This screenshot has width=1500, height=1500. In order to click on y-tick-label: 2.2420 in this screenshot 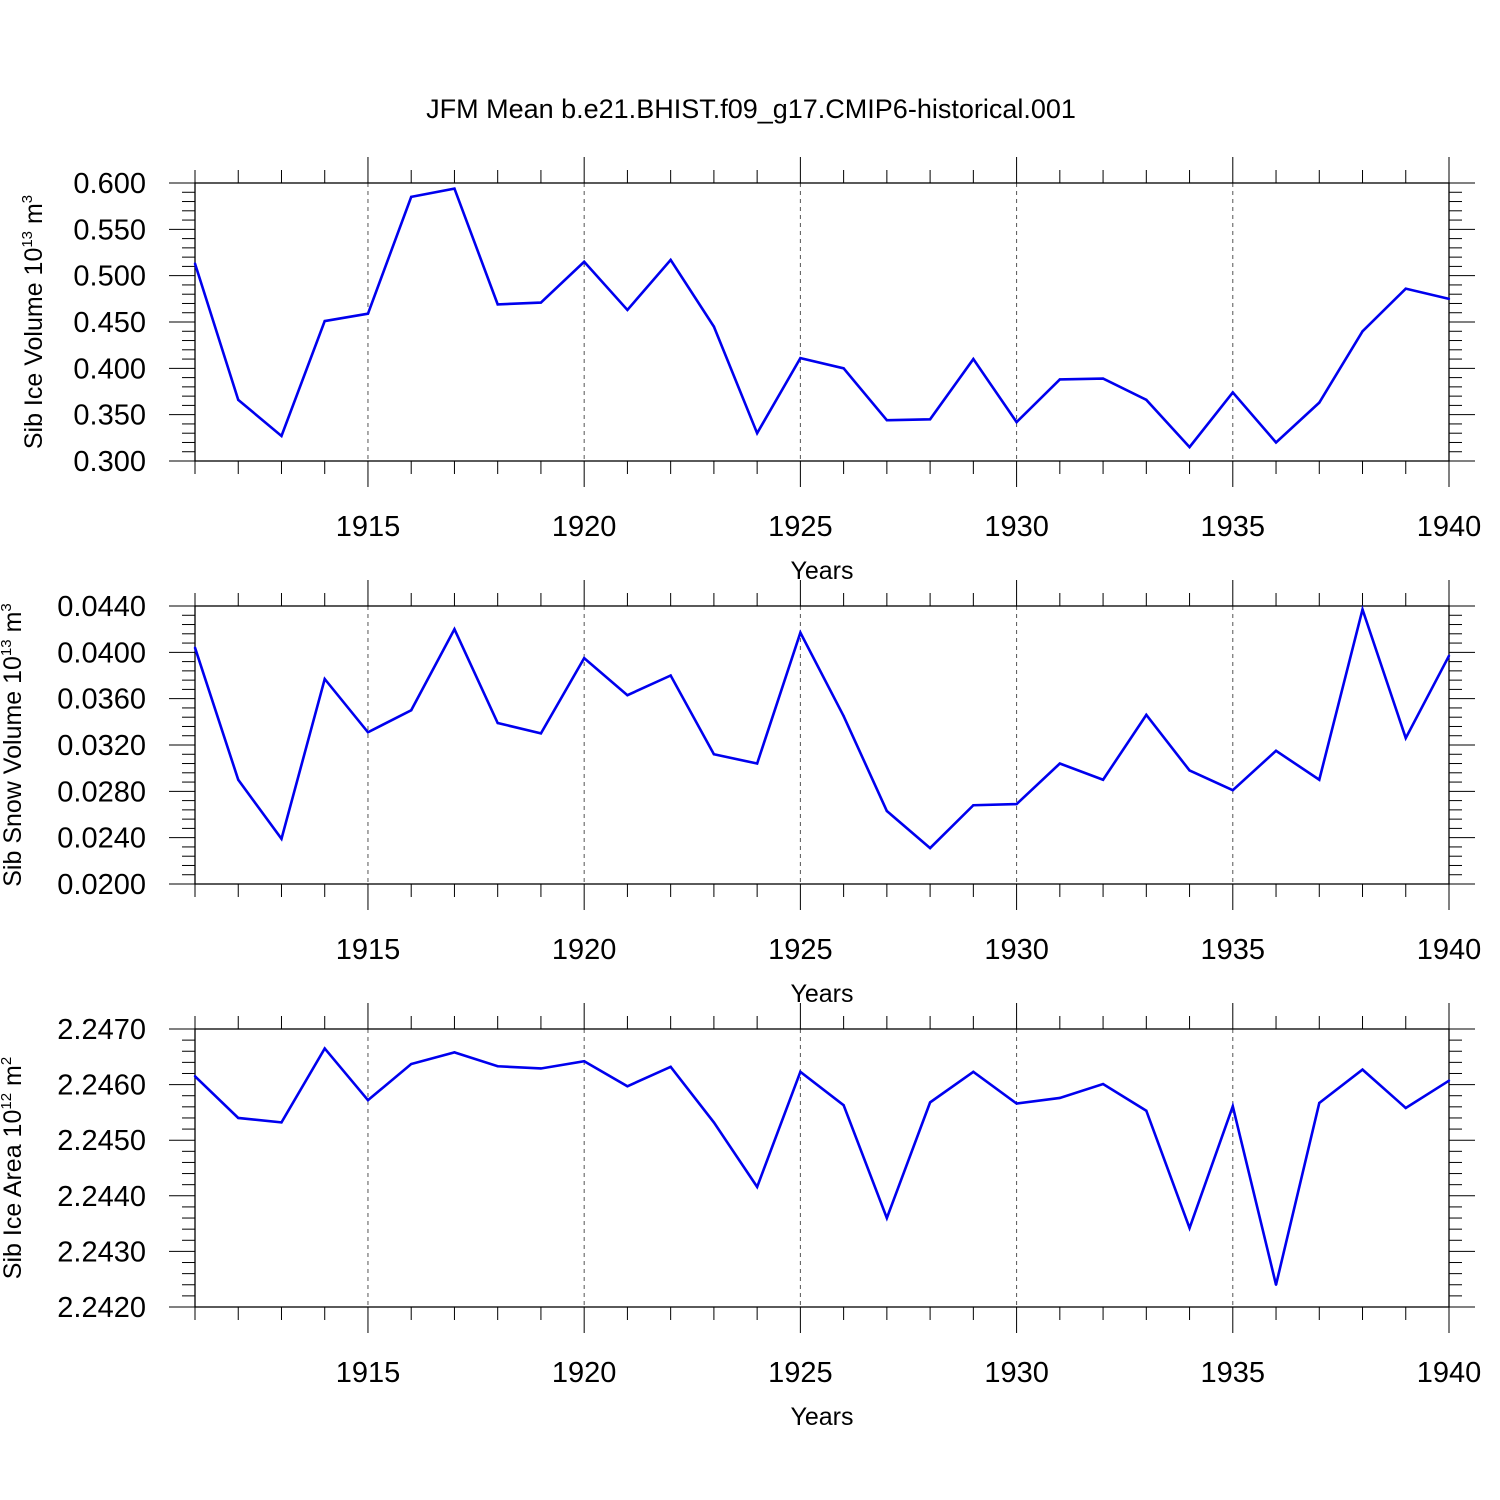, I will do `click(101, 1308)`.